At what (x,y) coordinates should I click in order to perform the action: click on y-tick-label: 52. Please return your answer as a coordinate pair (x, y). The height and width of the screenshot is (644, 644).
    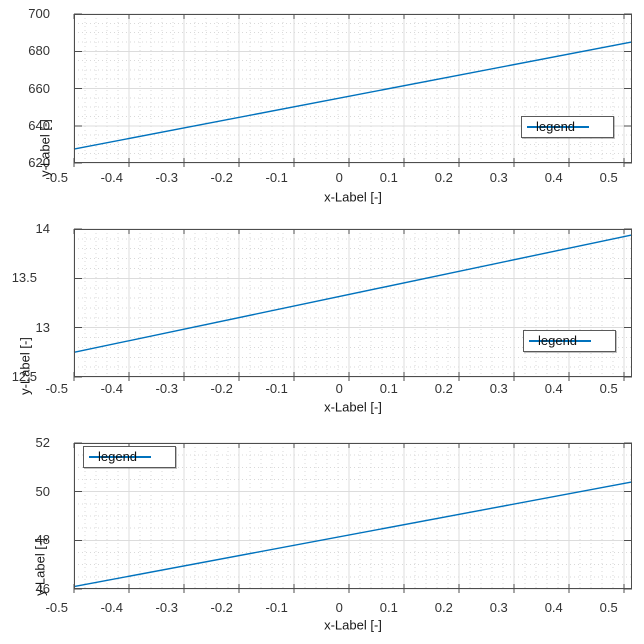
    Looking at the image, I should click on (42, 442).